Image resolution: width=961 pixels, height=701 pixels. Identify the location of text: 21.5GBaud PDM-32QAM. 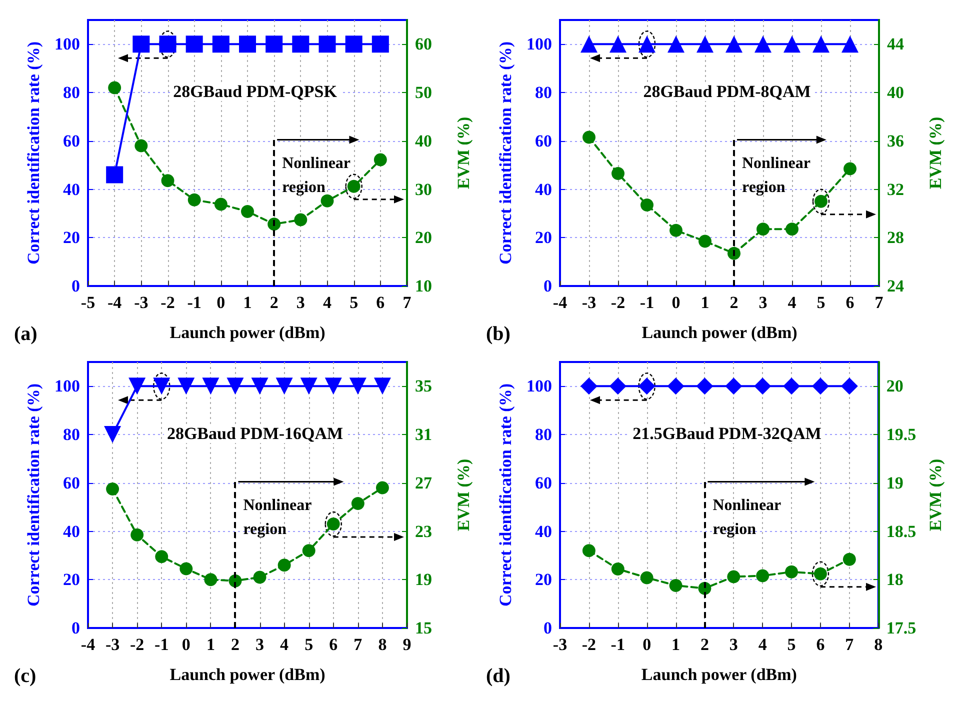
(727, 433).